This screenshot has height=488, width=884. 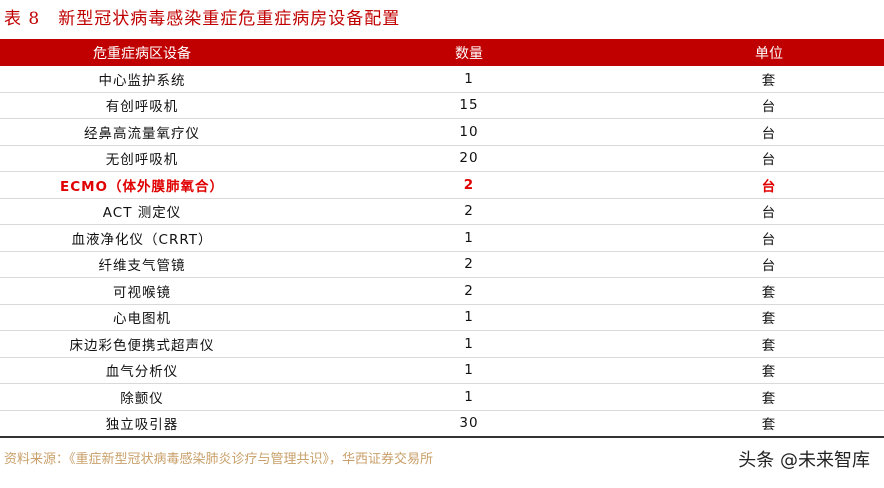 I want to click on equipment-cell: 除颤仪, so click(x=142, y=397).